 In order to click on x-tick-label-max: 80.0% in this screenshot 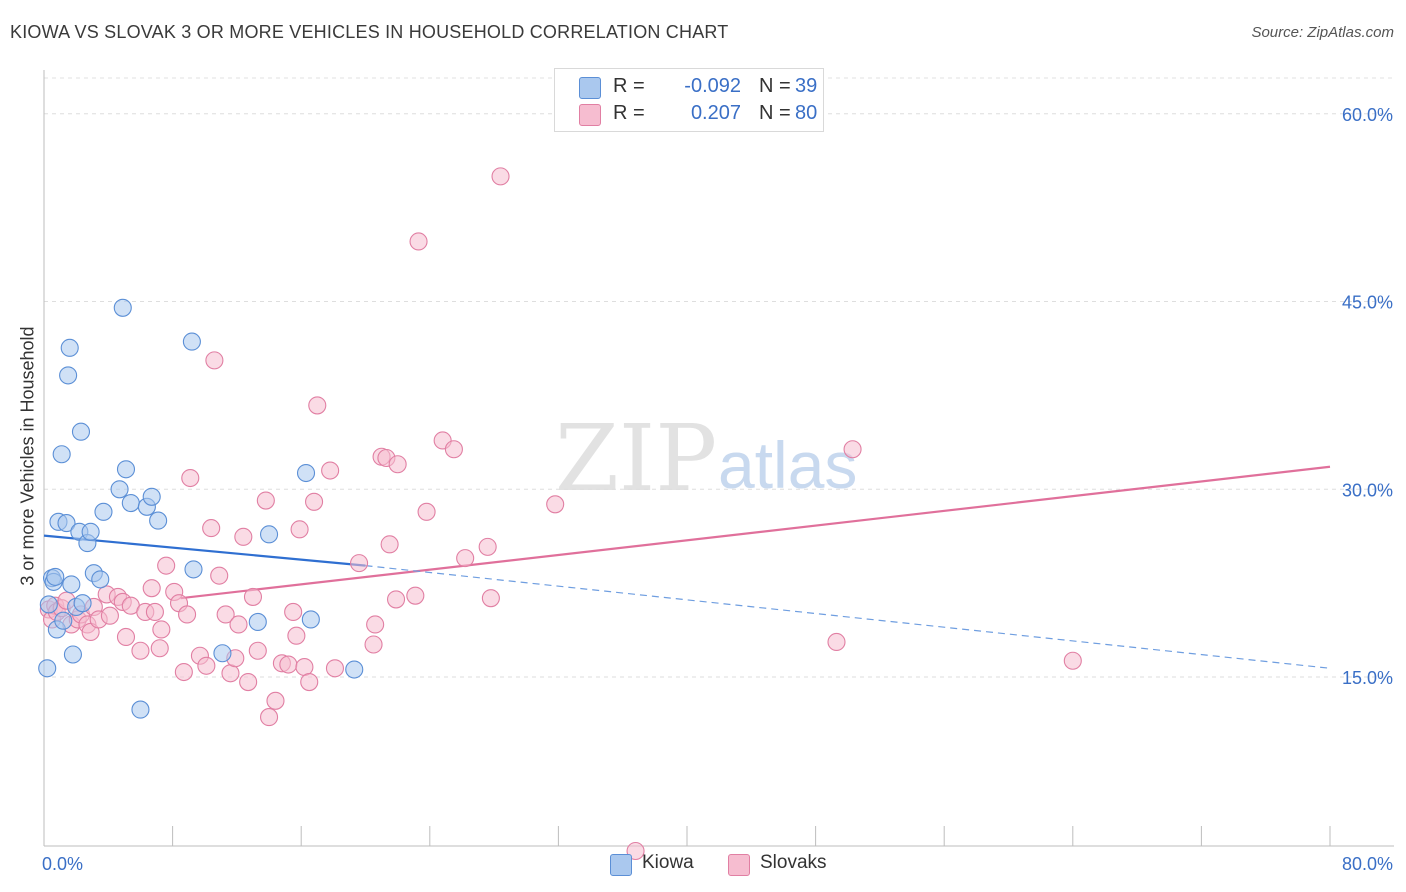, I will do `click(1367, 864)`.